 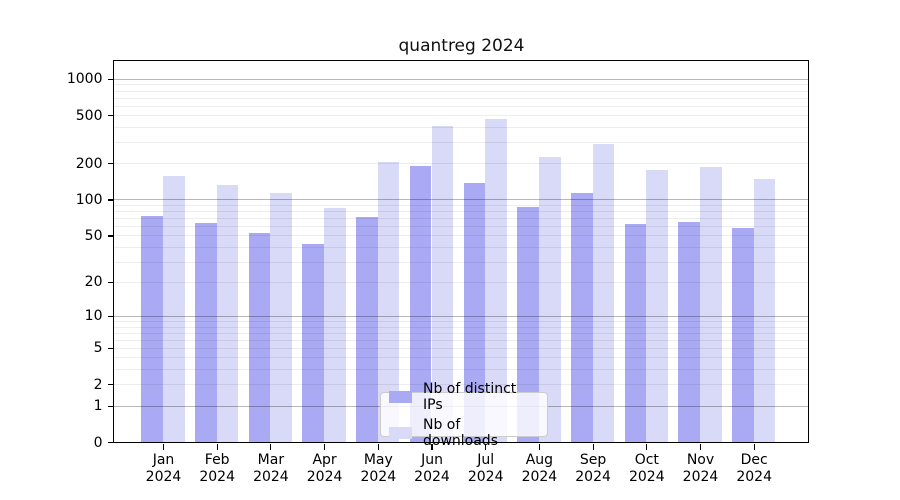 I want to click on bar-distinct-ips-jul, so click(x=474, y=312).